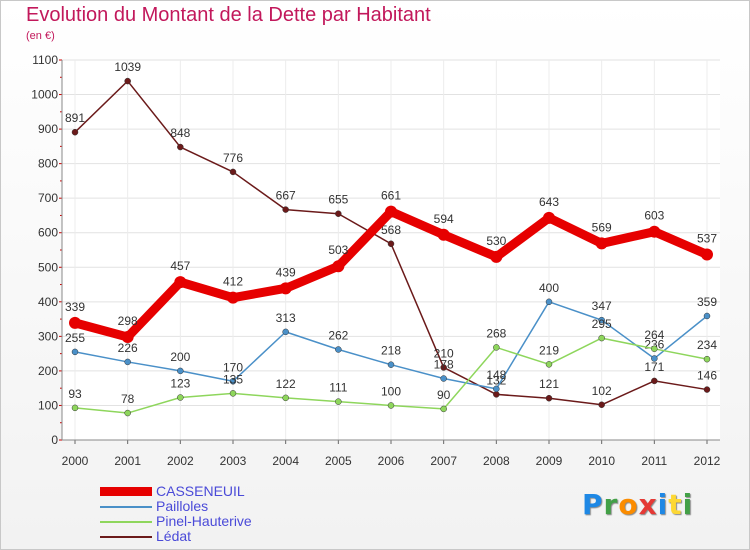 This screenshot has width=750, height=550. What do you see at coordinates (654, 216) in the screenshot?
I see `data-label: 603` at bounding box center [654, 216].